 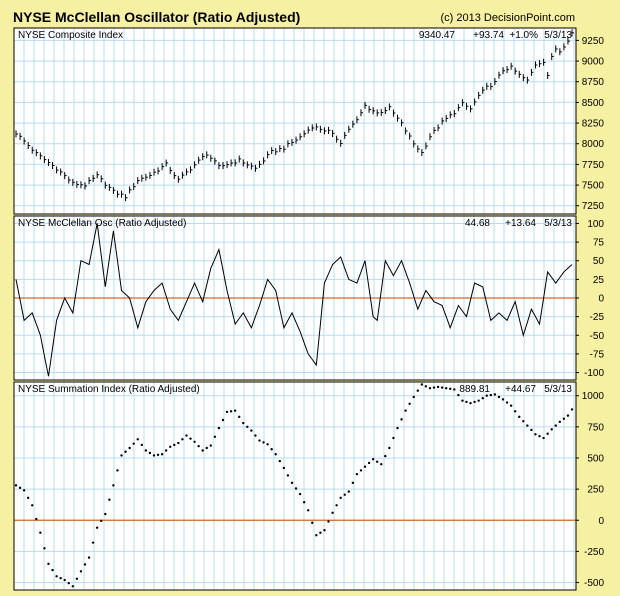 What do you see at coordinates (594, 552) in the screenshot?
I see `summation-ytick-label: -250` at bounding box center [594, 552].